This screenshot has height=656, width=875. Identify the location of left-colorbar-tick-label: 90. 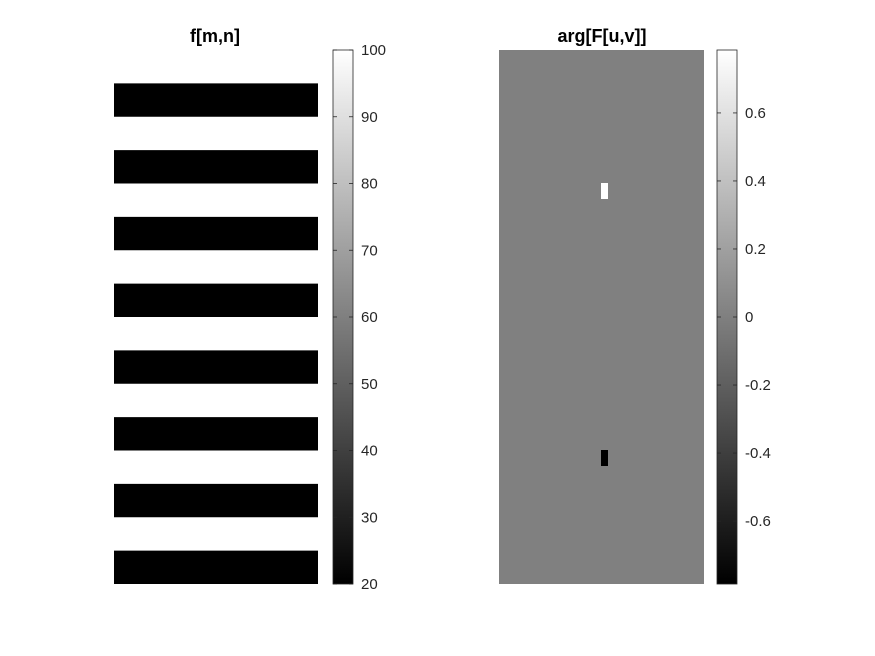
(369, 117).